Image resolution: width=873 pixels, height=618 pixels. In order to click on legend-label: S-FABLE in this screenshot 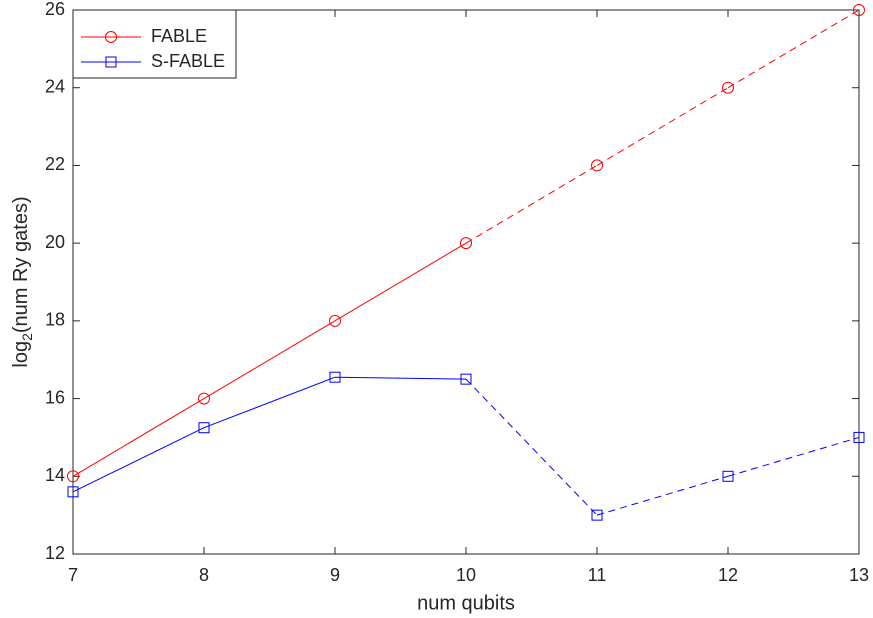, I will do `click(188, 61)`.